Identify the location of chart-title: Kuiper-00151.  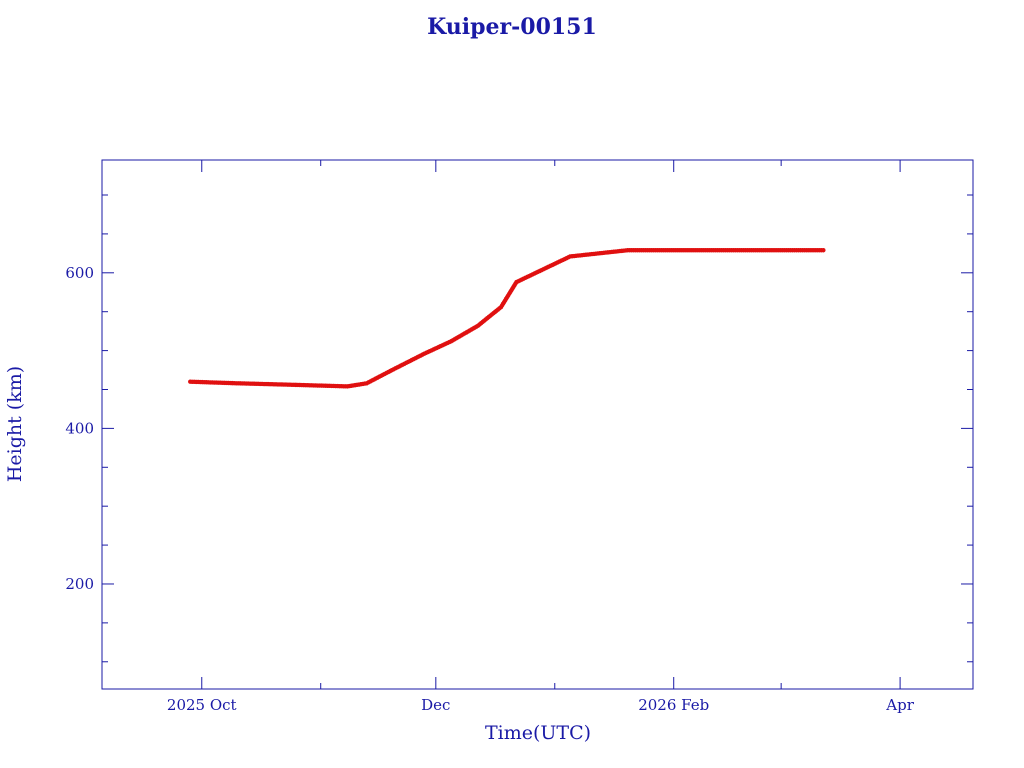
(512, 27).